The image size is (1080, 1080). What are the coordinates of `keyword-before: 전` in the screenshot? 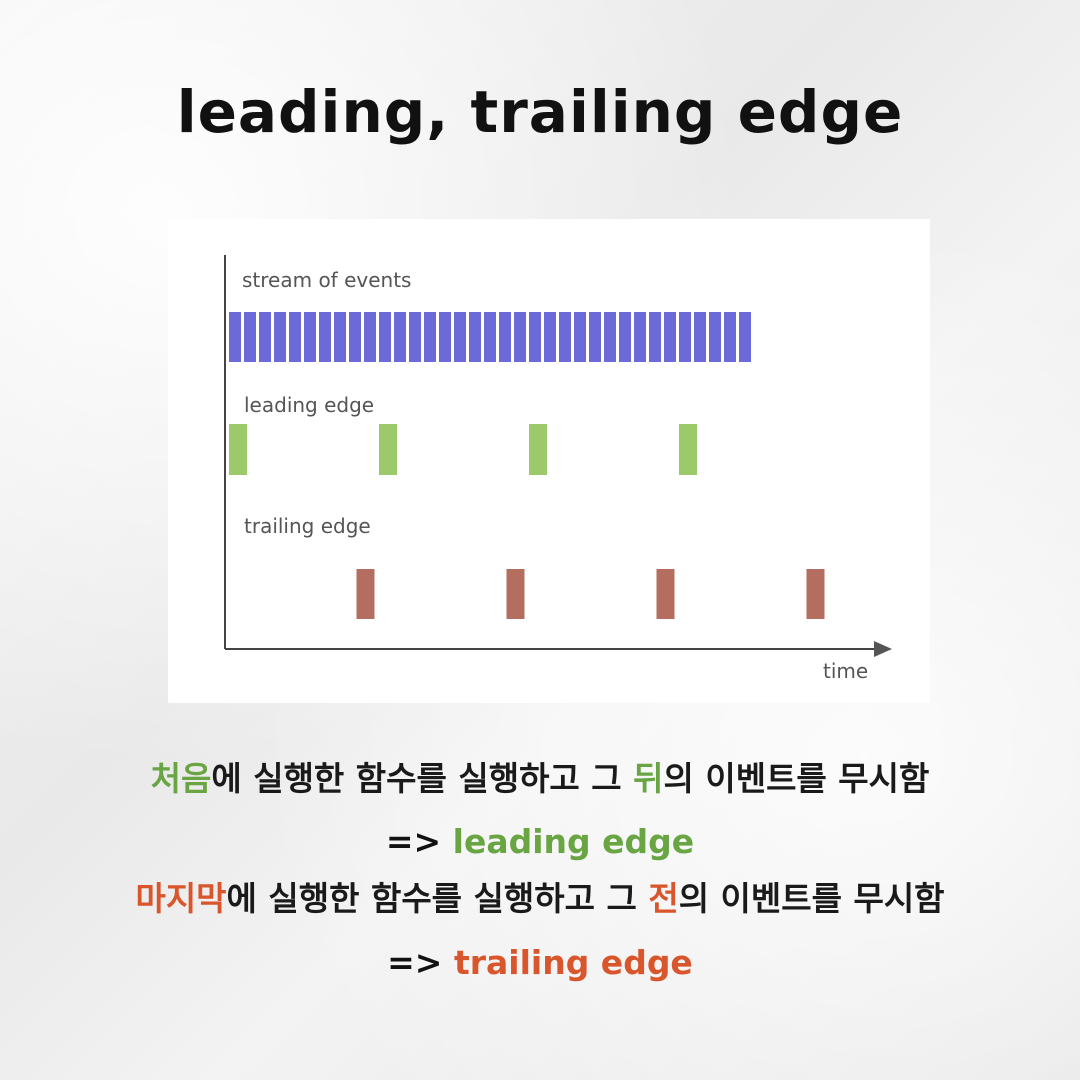 It's located at (663, 898).